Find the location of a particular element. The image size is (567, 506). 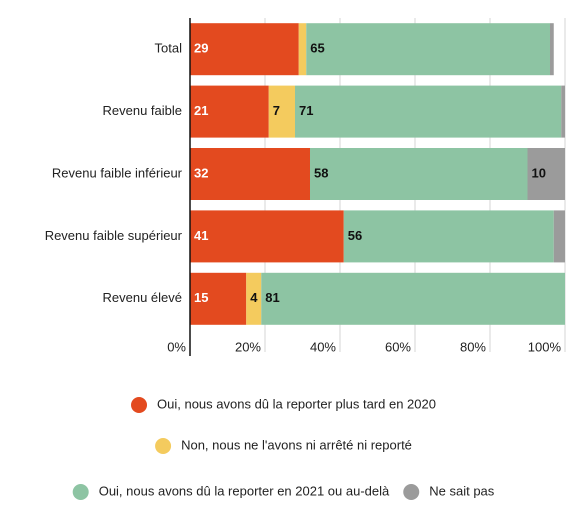

x-tick-label: 20% is located at coordinates (248, 346).